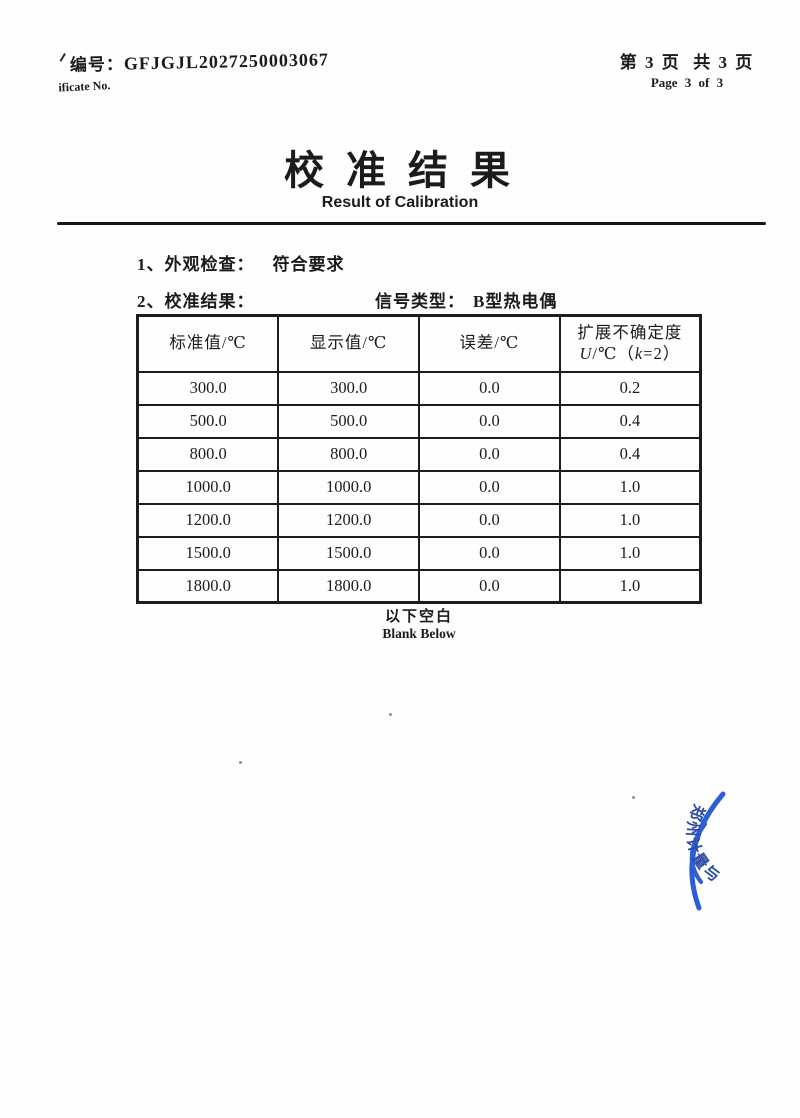 This screenshot has width=800, height=1118. Describe the element at coordinates (418, 617) in the screenshot. I see `blank-below-cn: 以下空白` at that location.